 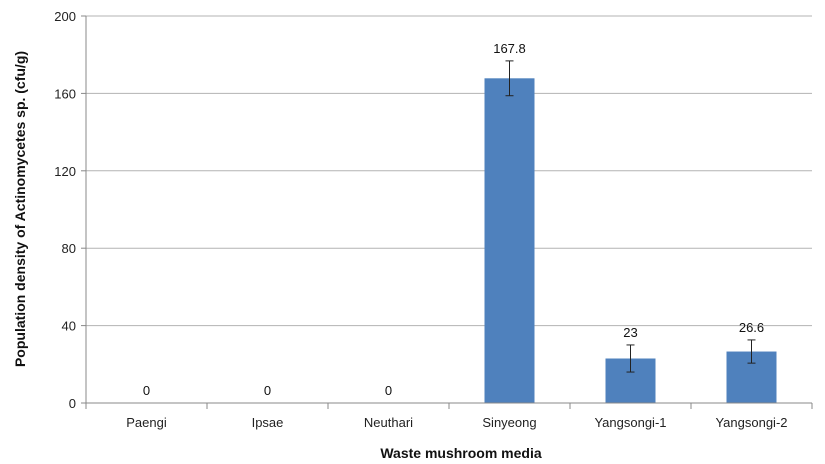 I want to click on data-label: 167.8, so click(x=509, y=48).